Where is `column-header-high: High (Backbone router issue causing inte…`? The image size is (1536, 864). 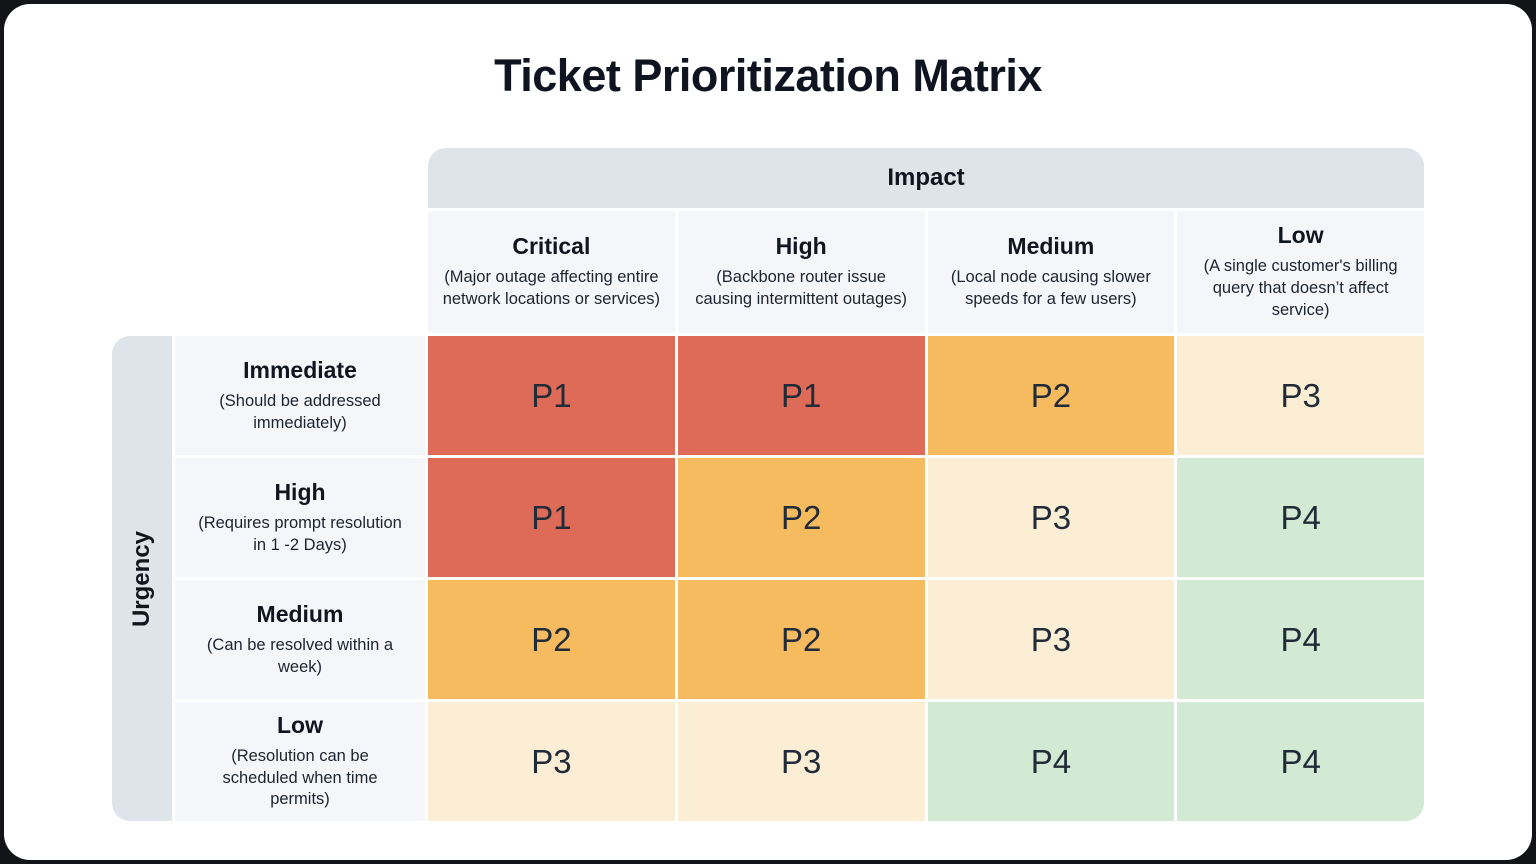
column-header-high: High (Backbone router issue causing inte… is located at coordinates (801, 272).